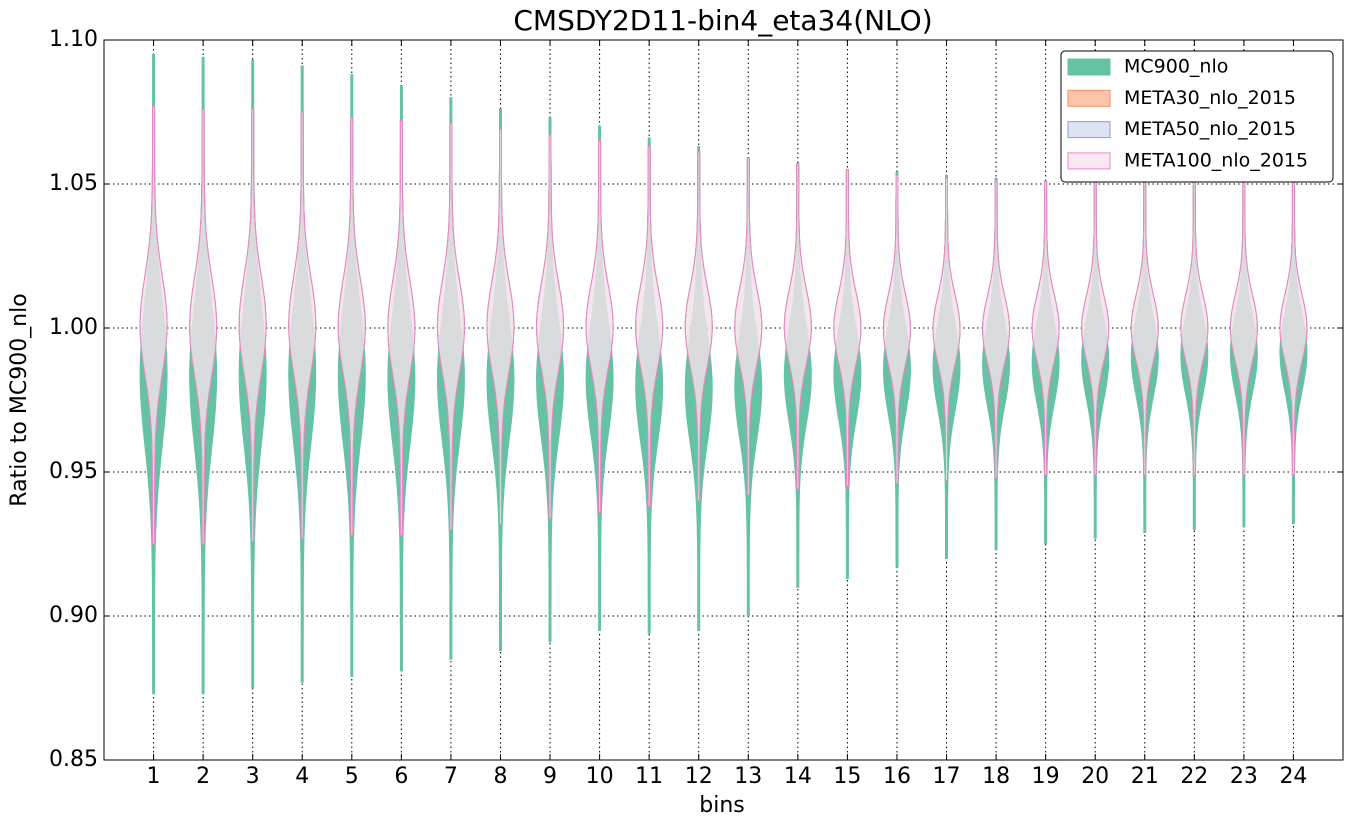  What do you see at coordinates (73, 759) in the screenshot?
I see `y-tick-label: 0.85` at bounding box center [73, 759].